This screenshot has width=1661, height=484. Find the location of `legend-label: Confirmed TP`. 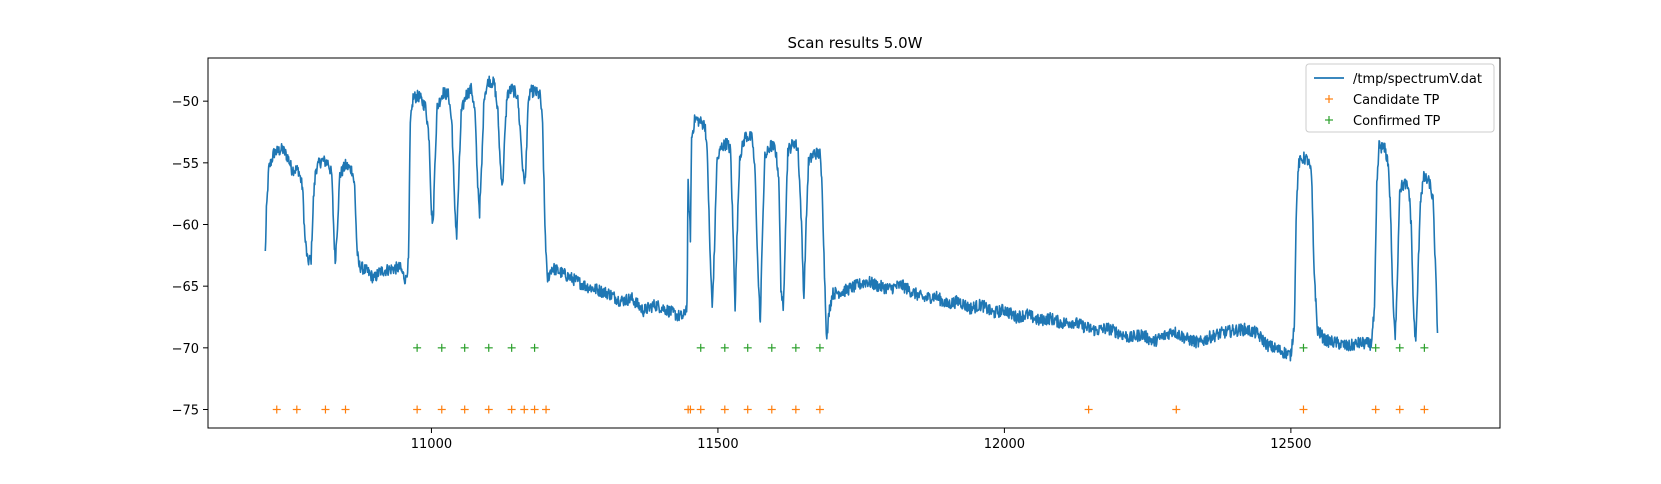

legend-label: Confirmed TP is located at coordinates (1397, 121).